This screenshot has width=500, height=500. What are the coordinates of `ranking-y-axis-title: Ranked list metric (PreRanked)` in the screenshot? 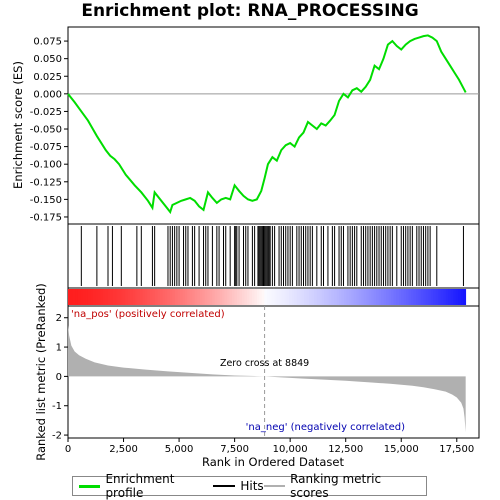 It's located at (41, 372).